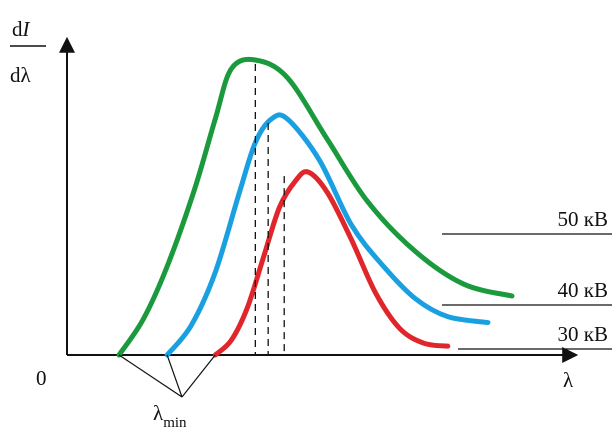  What do you see at coordinates (583, 219) in the screenshot?
I see `series-label-1: 50 кВ` at bounding box center [583, 219].